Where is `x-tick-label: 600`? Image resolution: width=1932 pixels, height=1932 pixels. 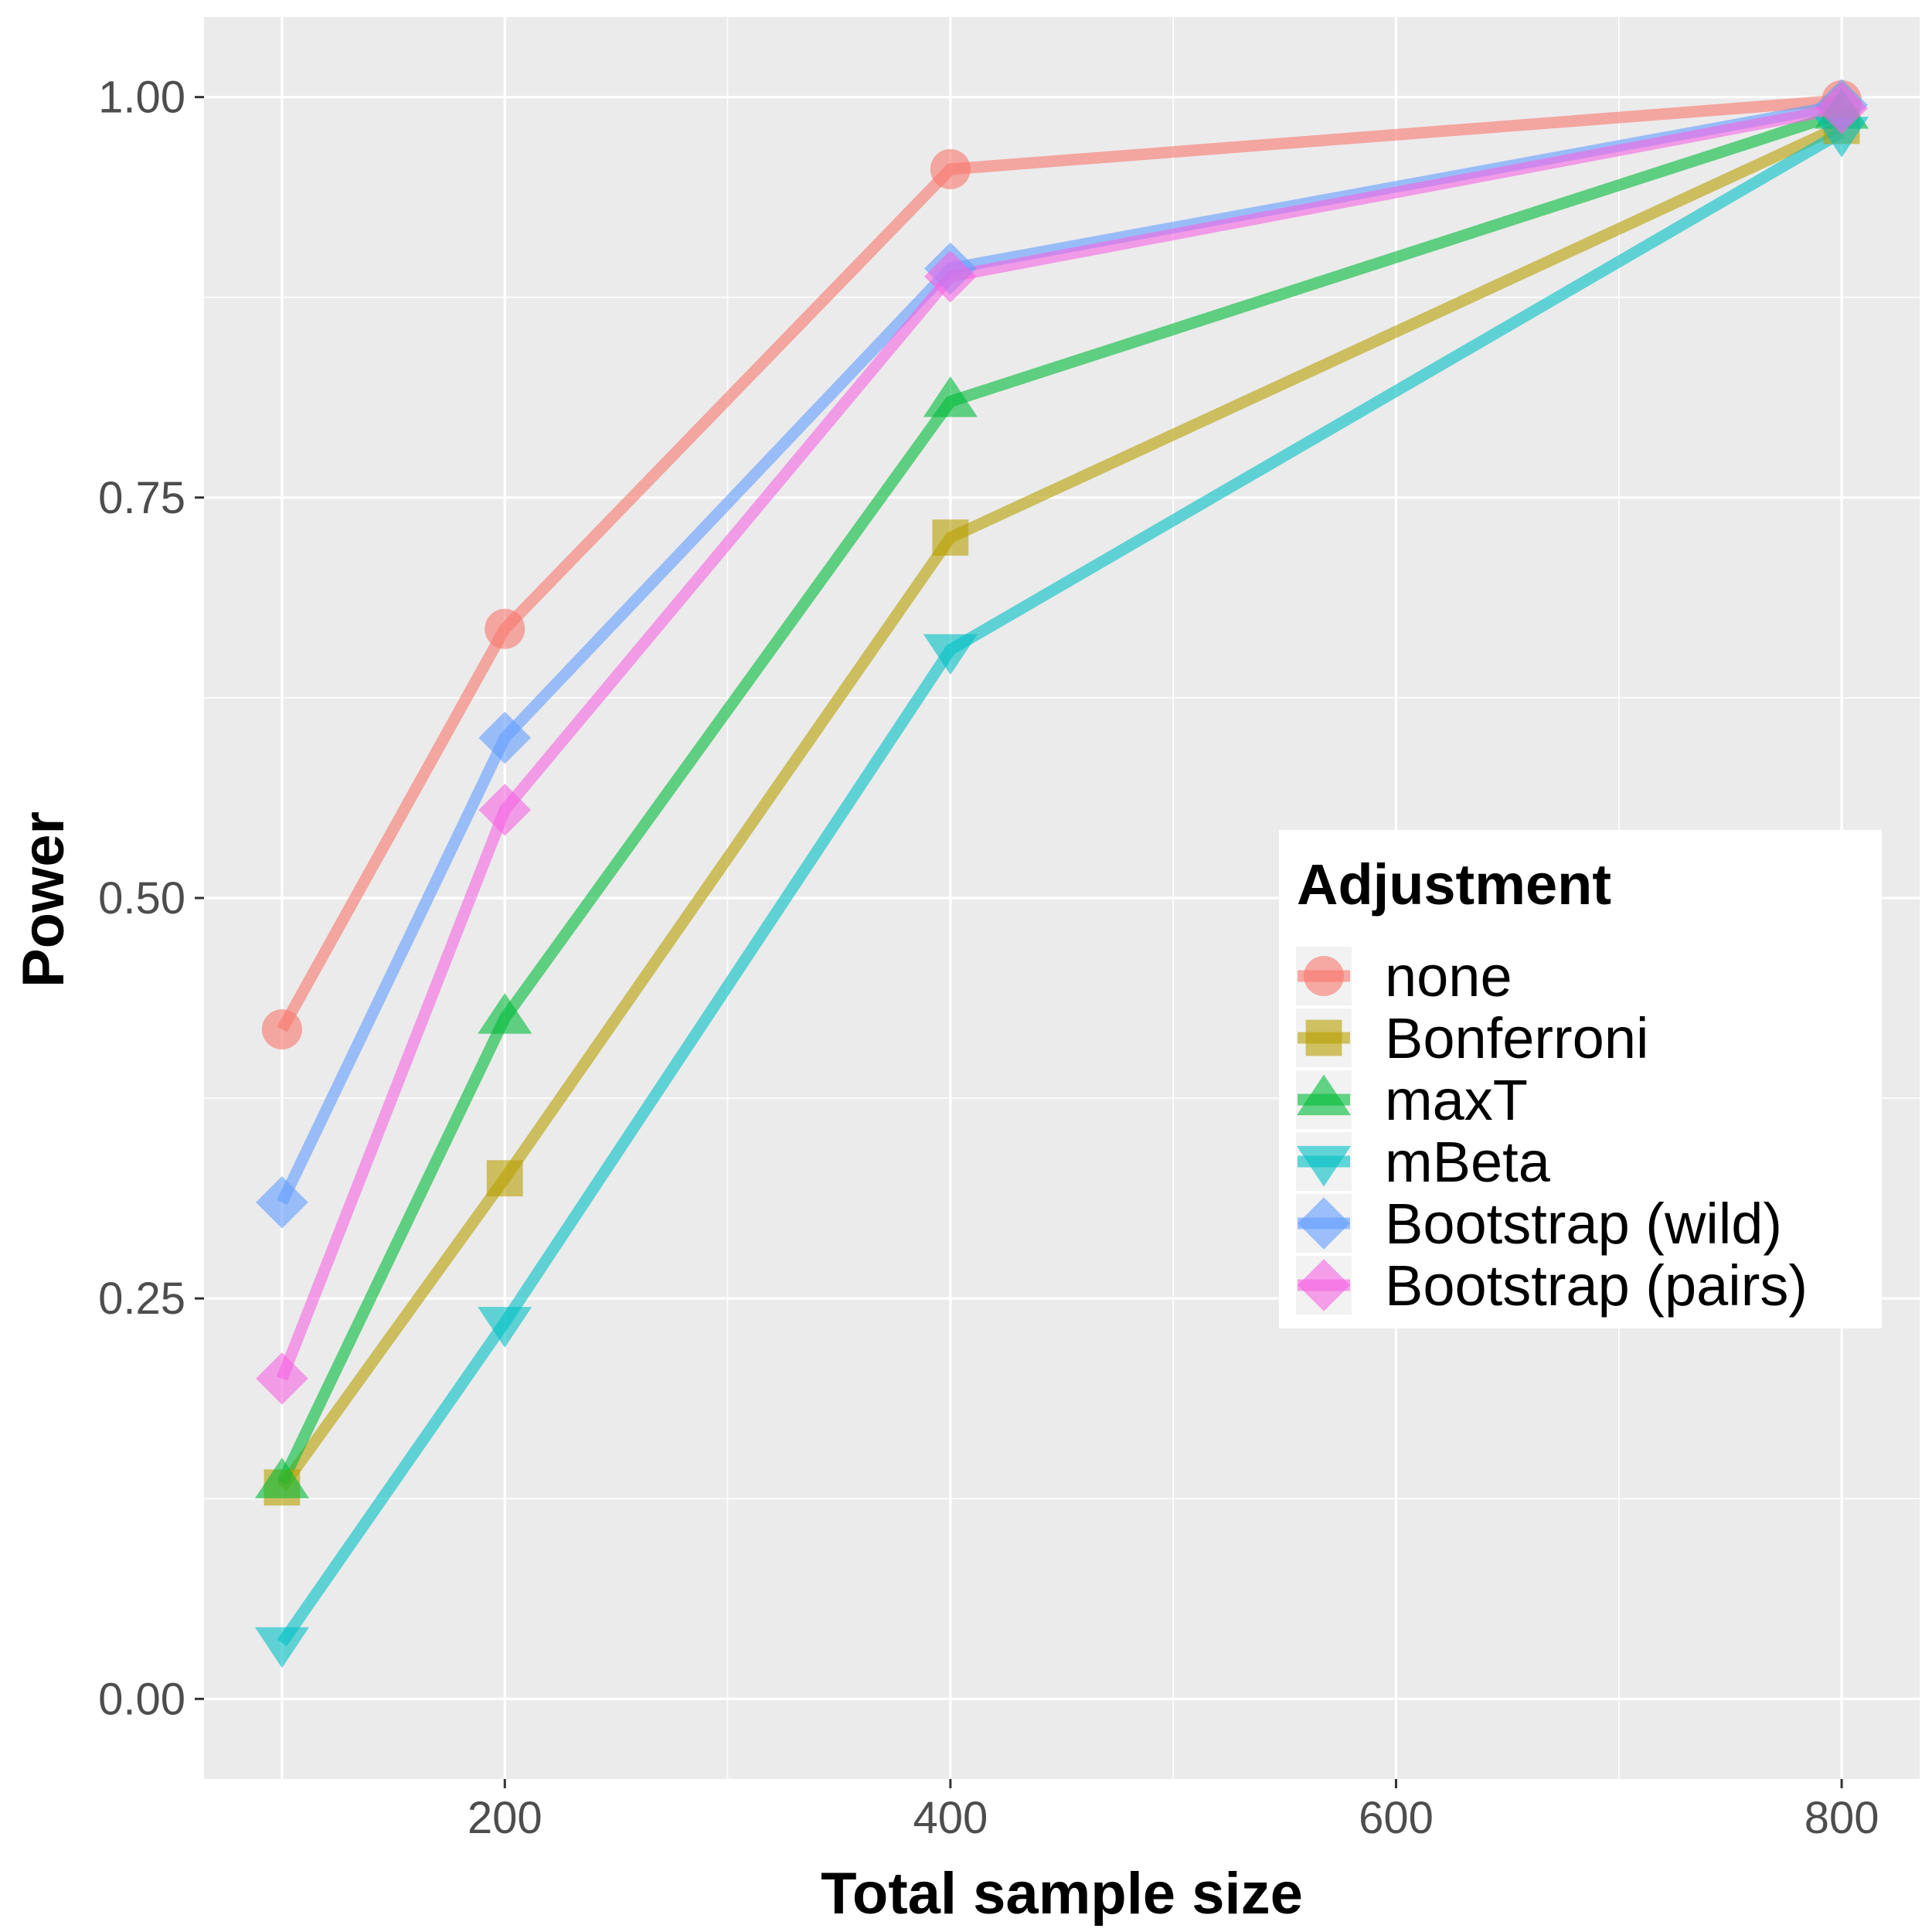
x-tick-label: 600 is located at coordinates (1397, 1818).